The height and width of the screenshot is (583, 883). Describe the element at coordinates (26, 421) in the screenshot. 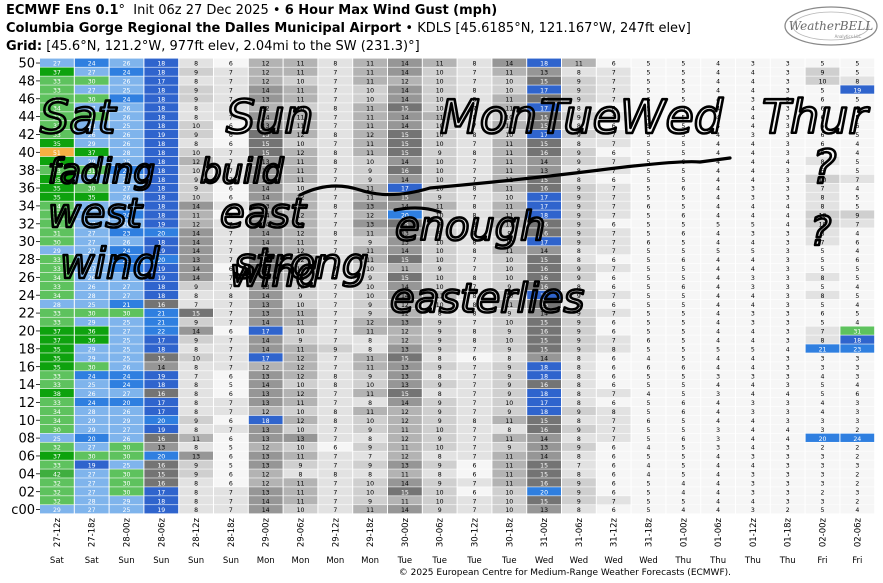

I see `y-tick-label: 10` at that location.